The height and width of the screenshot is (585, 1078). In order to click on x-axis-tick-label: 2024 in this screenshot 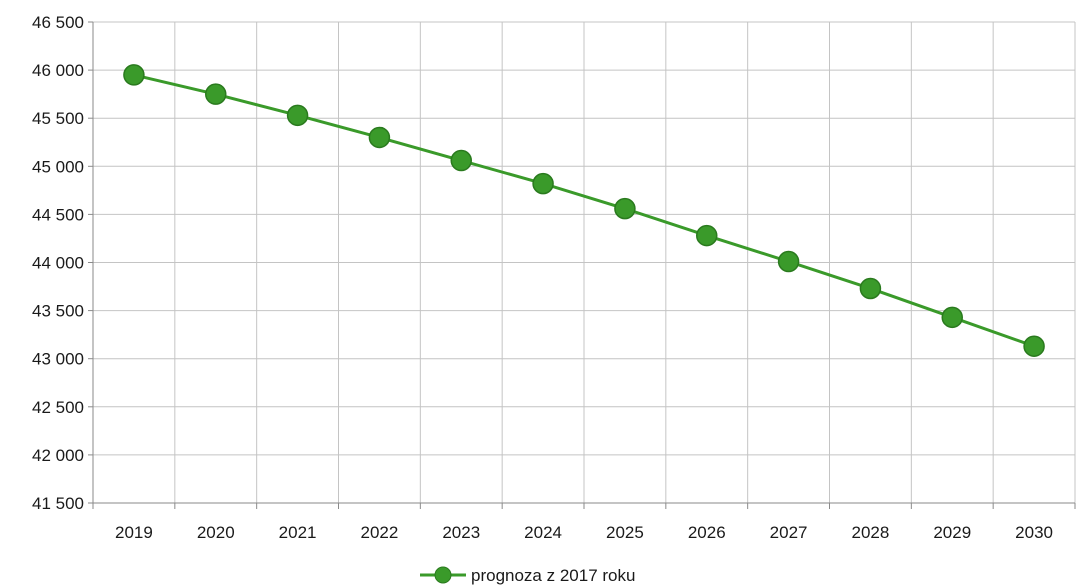, I will do `click(543, 532)`.